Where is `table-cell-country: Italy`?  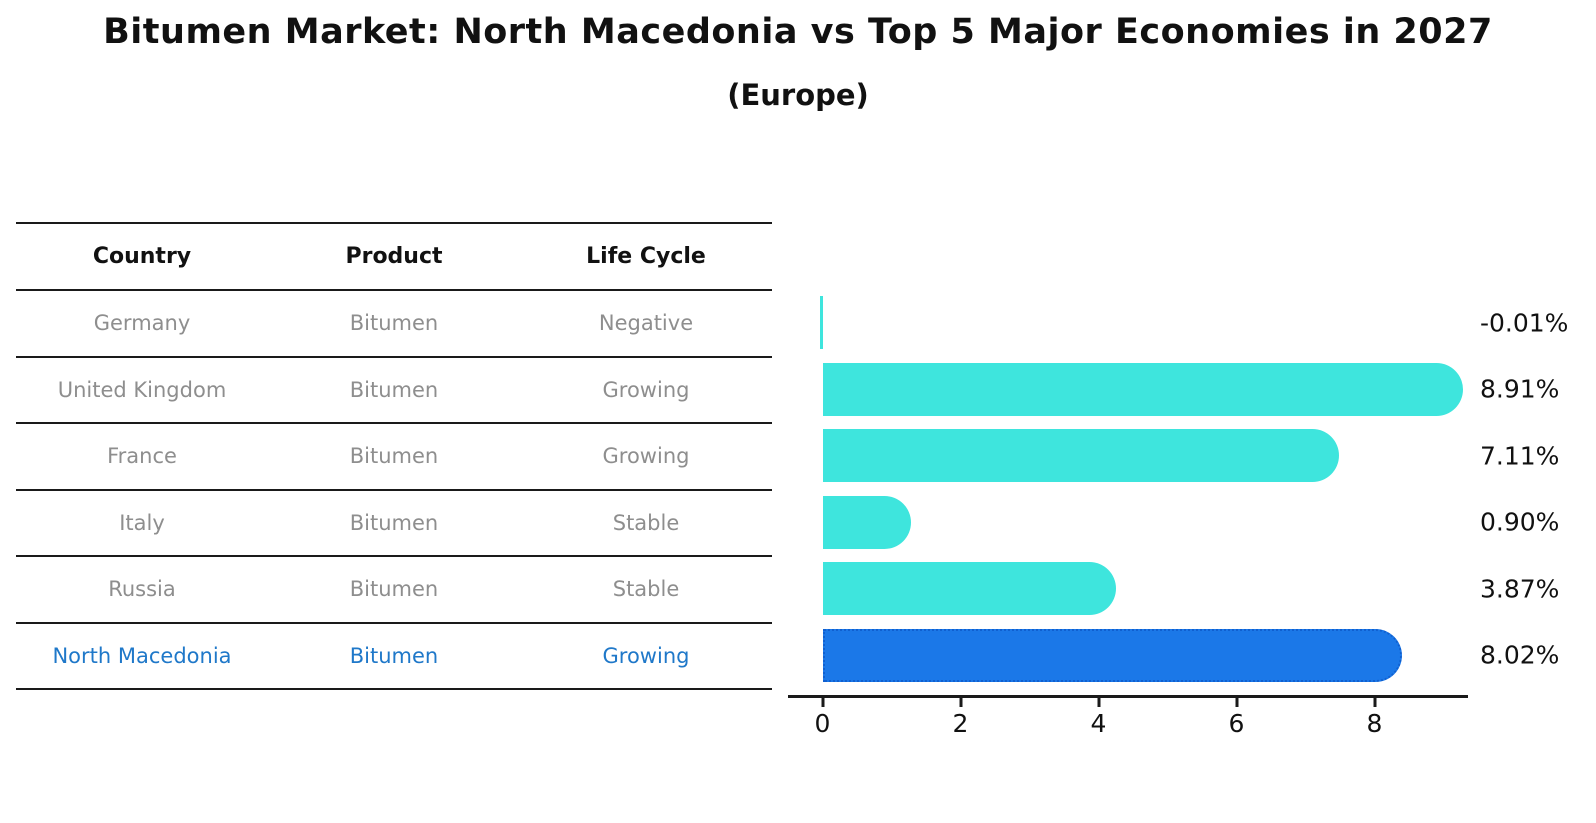
table-cell-country: Italy is located at coordinates (142, 522).